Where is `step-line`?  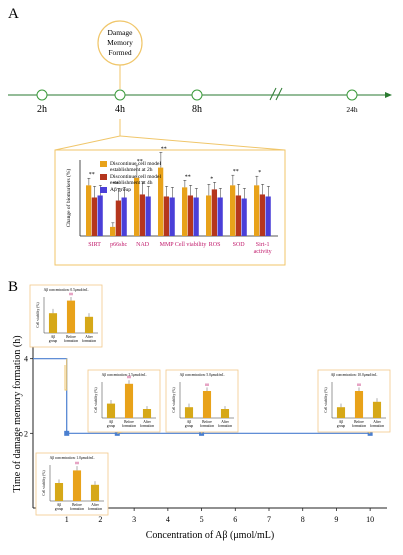
step-line is located at coordinates (202, 396).